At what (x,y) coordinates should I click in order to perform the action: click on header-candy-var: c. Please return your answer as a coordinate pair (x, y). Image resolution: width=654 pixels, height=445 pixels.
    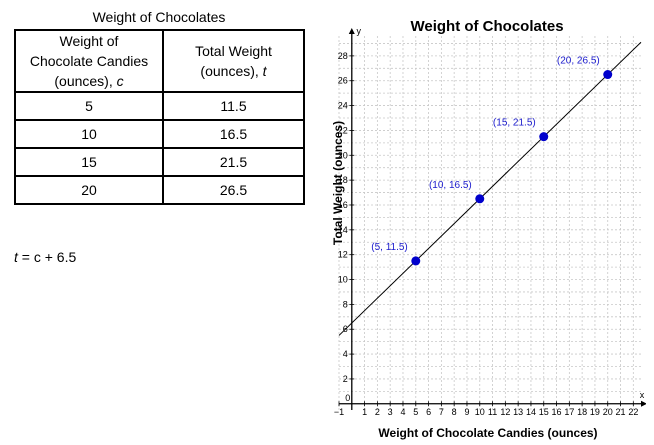
    Looking at the image, I should click on (120, 81).